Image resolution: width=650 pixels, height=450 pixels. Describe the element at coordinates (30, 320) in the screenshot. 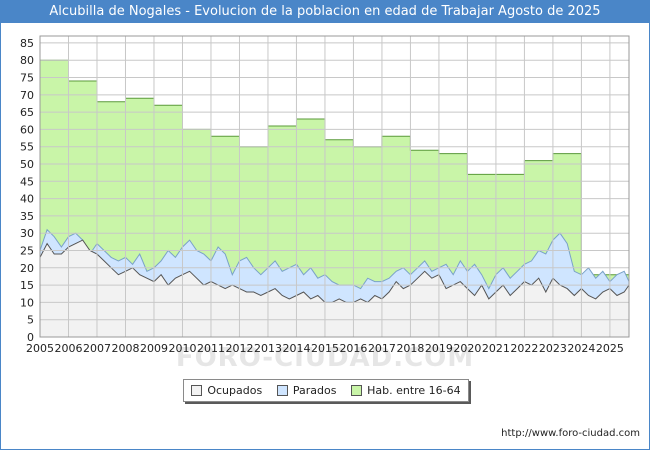

I see `y-tick-label: 5` at that location.